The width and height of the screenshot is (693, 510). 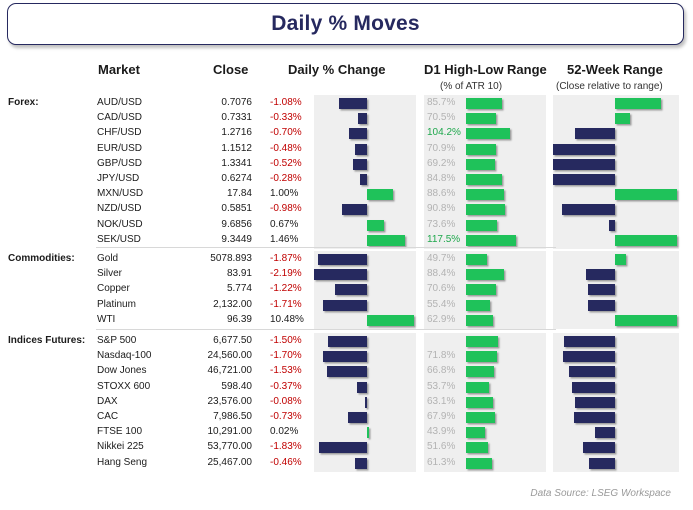 What do you see at coordinates (284, 194) in the screenshot?
I see `change-label: 1.00%` at bounding box center [284, 194].